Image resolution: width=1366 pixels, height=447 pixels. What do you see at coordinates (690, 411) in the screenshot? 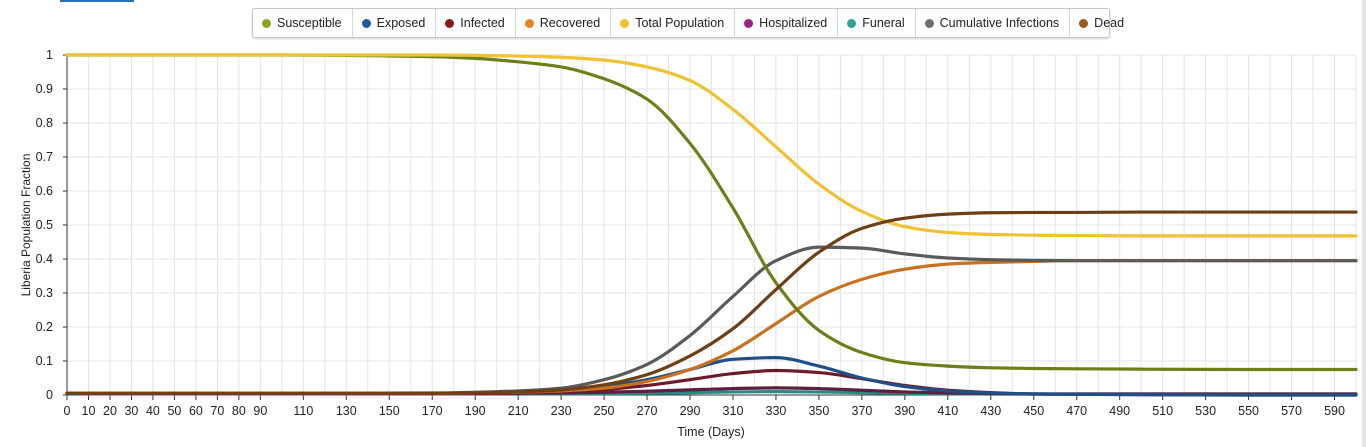
I see `x-tick-label: 290` at bounding box center [690, 411].